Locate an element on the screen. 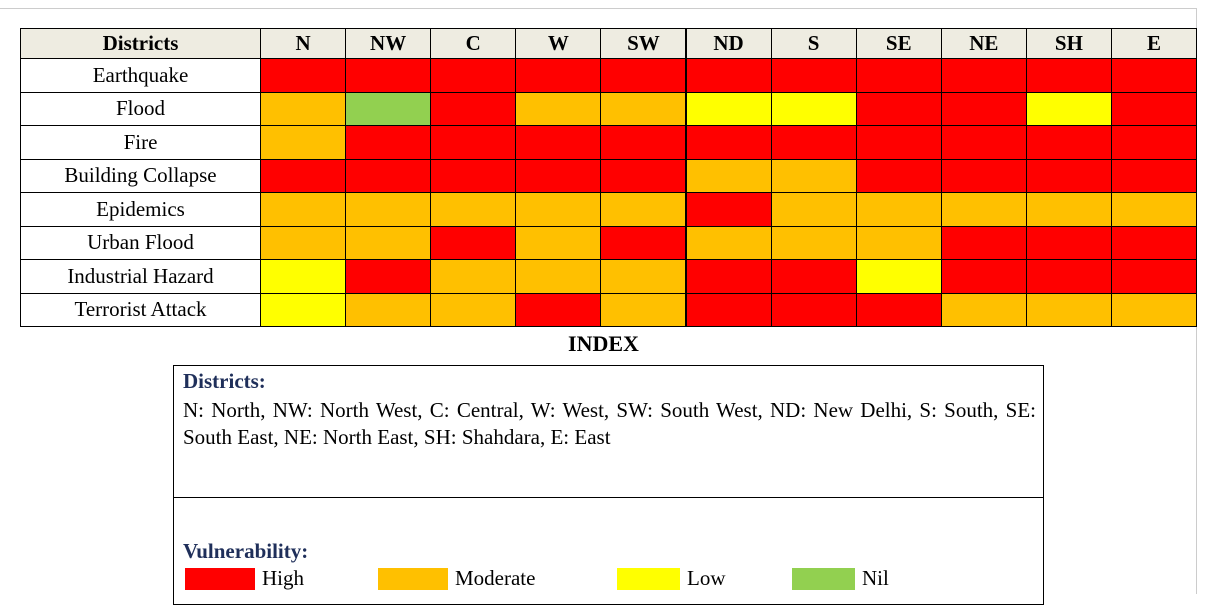  header-cell: C is located at coordinates (473, 43).